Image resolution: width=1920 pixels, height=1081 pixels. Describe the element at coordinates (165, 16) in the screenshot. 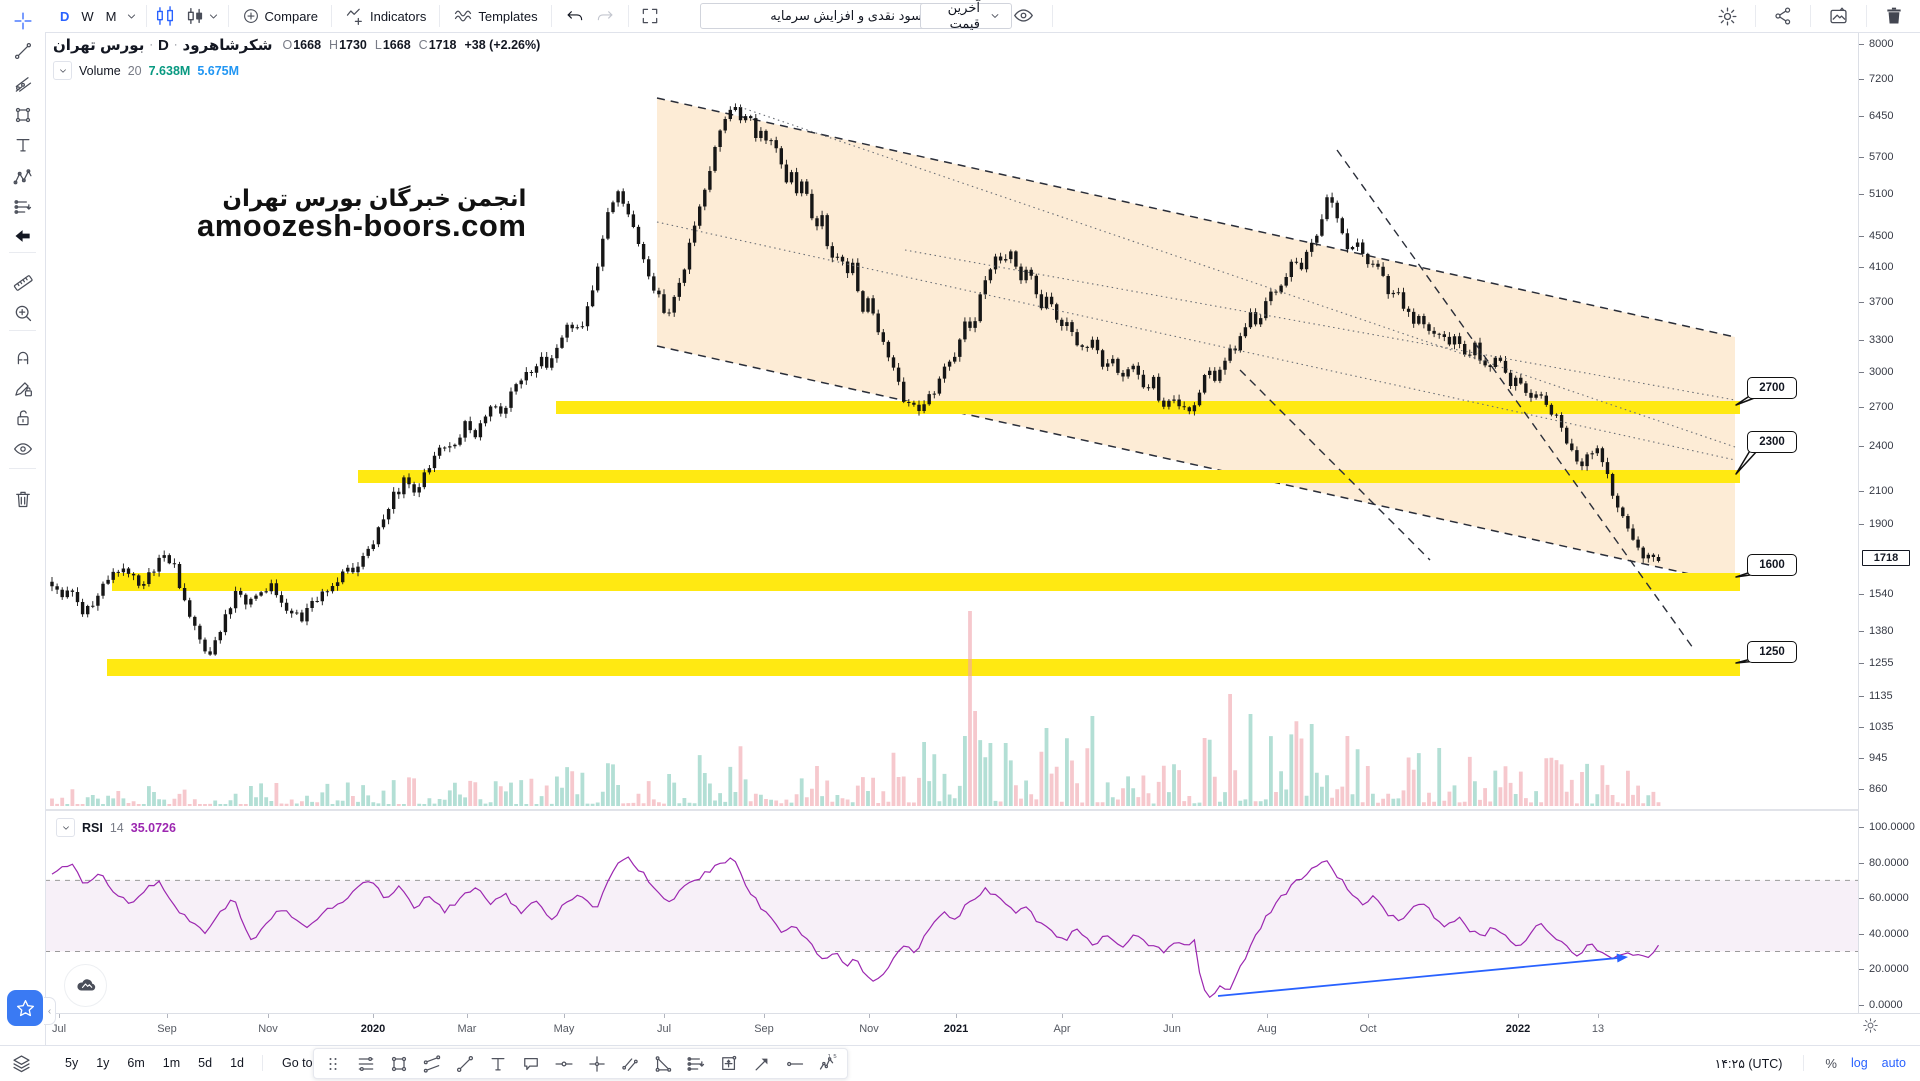

I see `chart-style-candles-icon` at that location.